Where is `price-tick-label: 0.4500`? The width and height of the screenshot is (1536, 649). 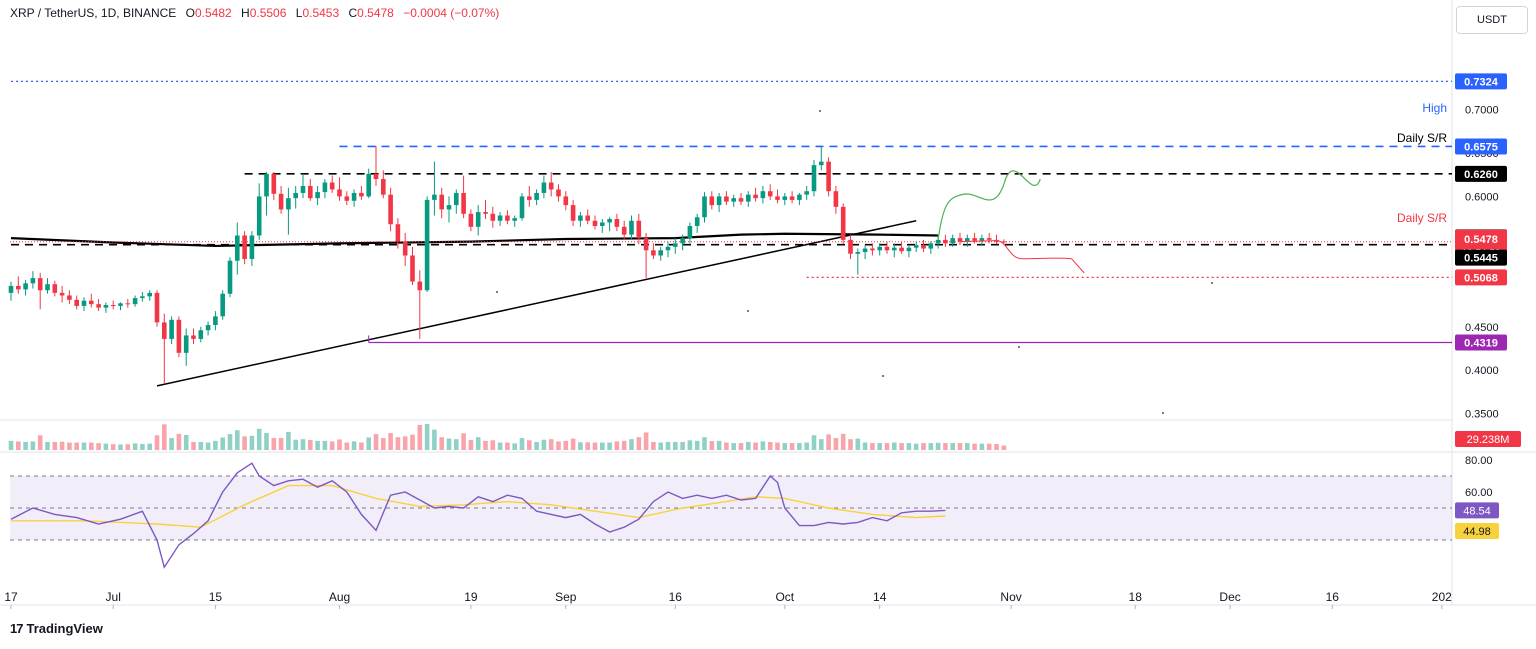 price-tick-label: 0.4500 is located at coordinates (1482, 328).